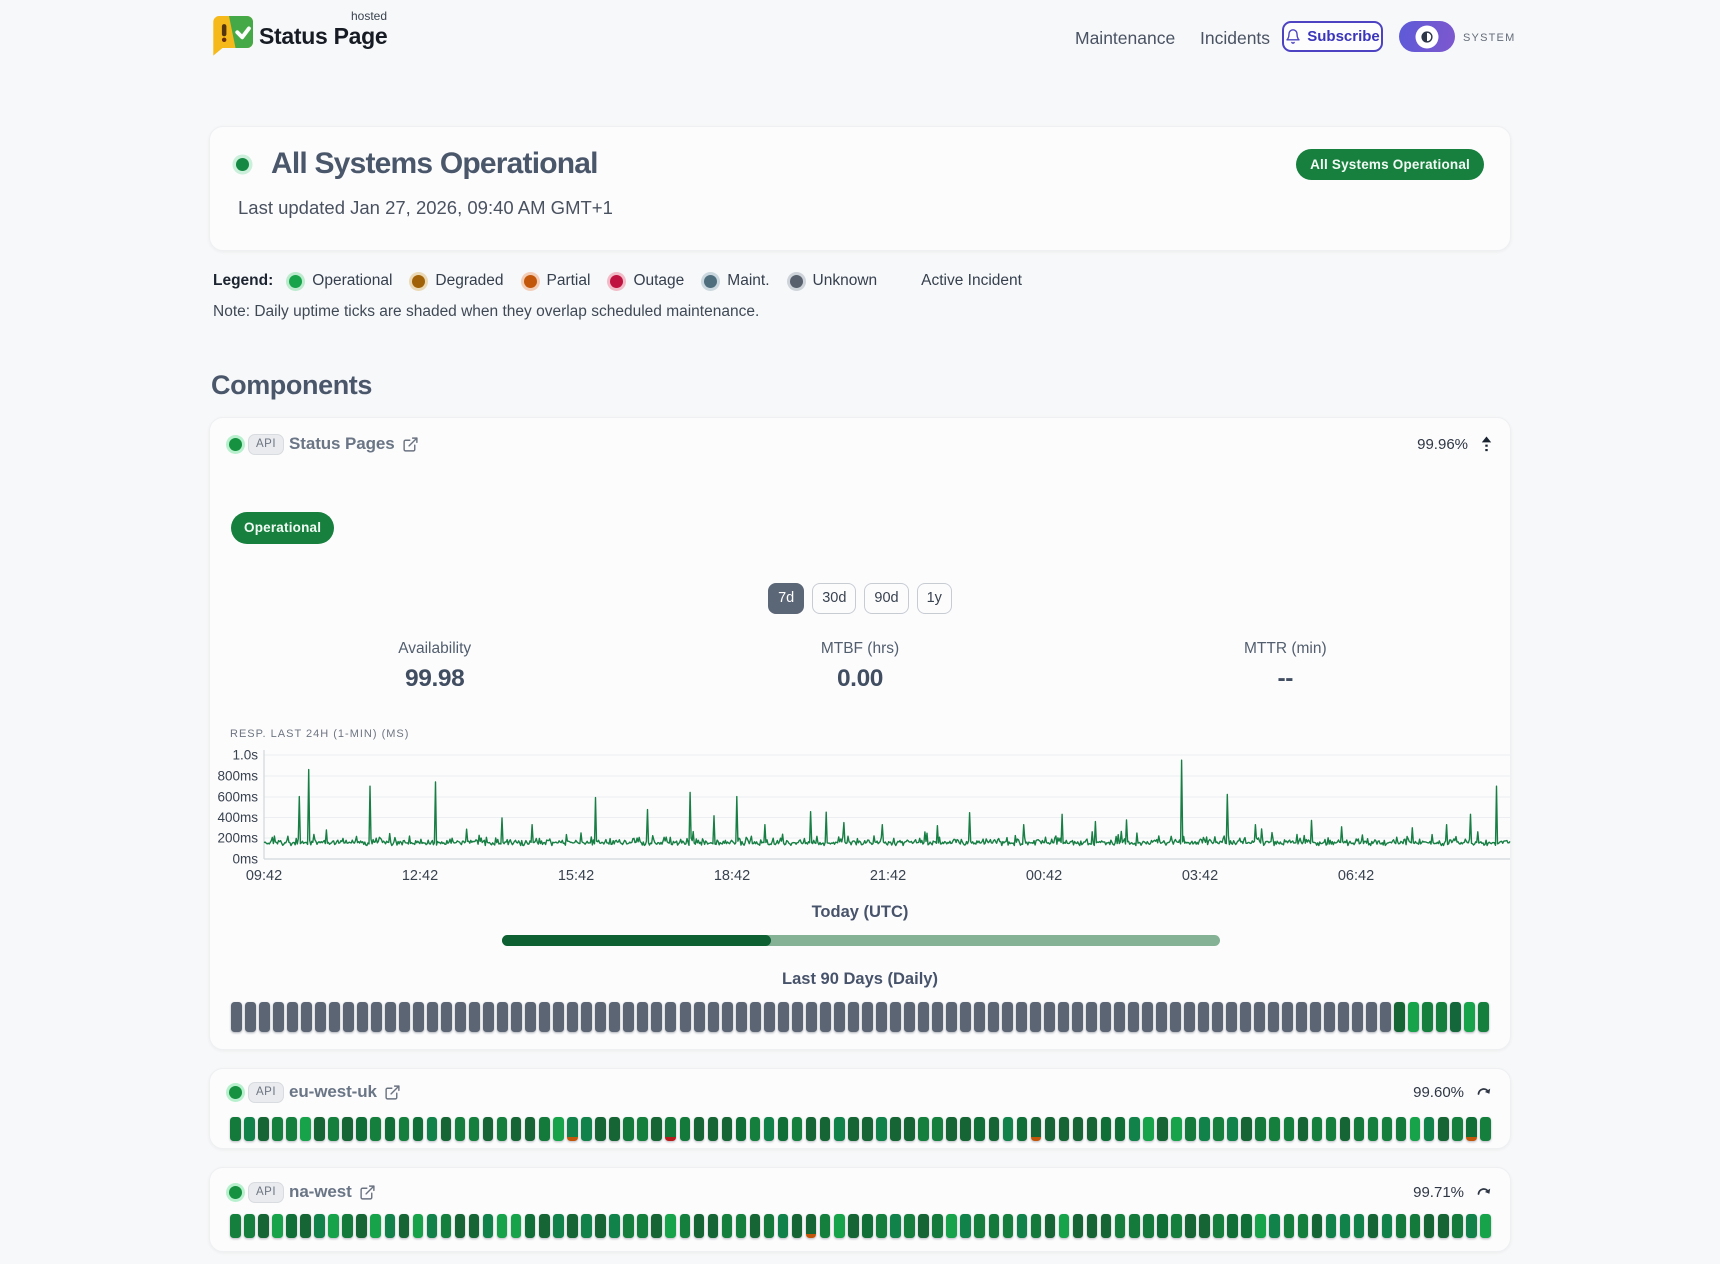 The image size is (1720, 1264). What do you see at coordinates (245, 859) in the screenshot?
I see `svg-text: 0ms` at bounding box center [245, 859].